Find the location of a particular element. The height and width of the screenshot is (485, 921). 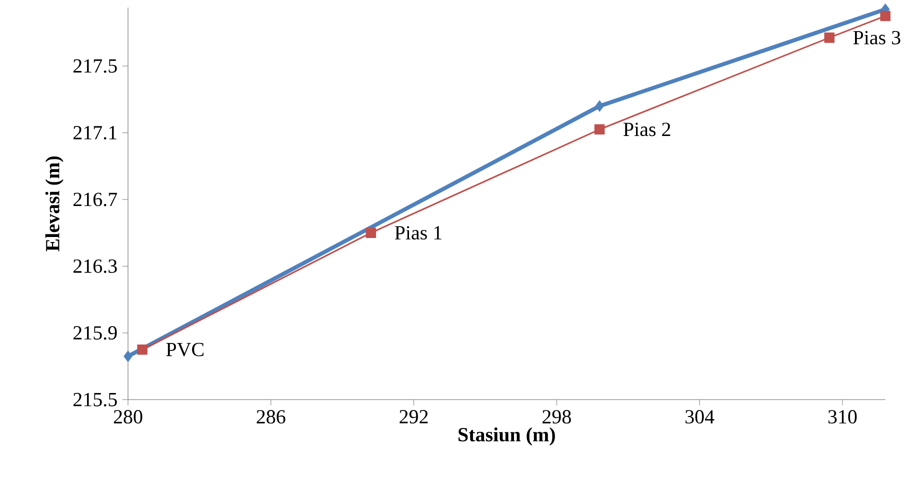

annotation: Pias 2 is located at coordinates (647, 129).